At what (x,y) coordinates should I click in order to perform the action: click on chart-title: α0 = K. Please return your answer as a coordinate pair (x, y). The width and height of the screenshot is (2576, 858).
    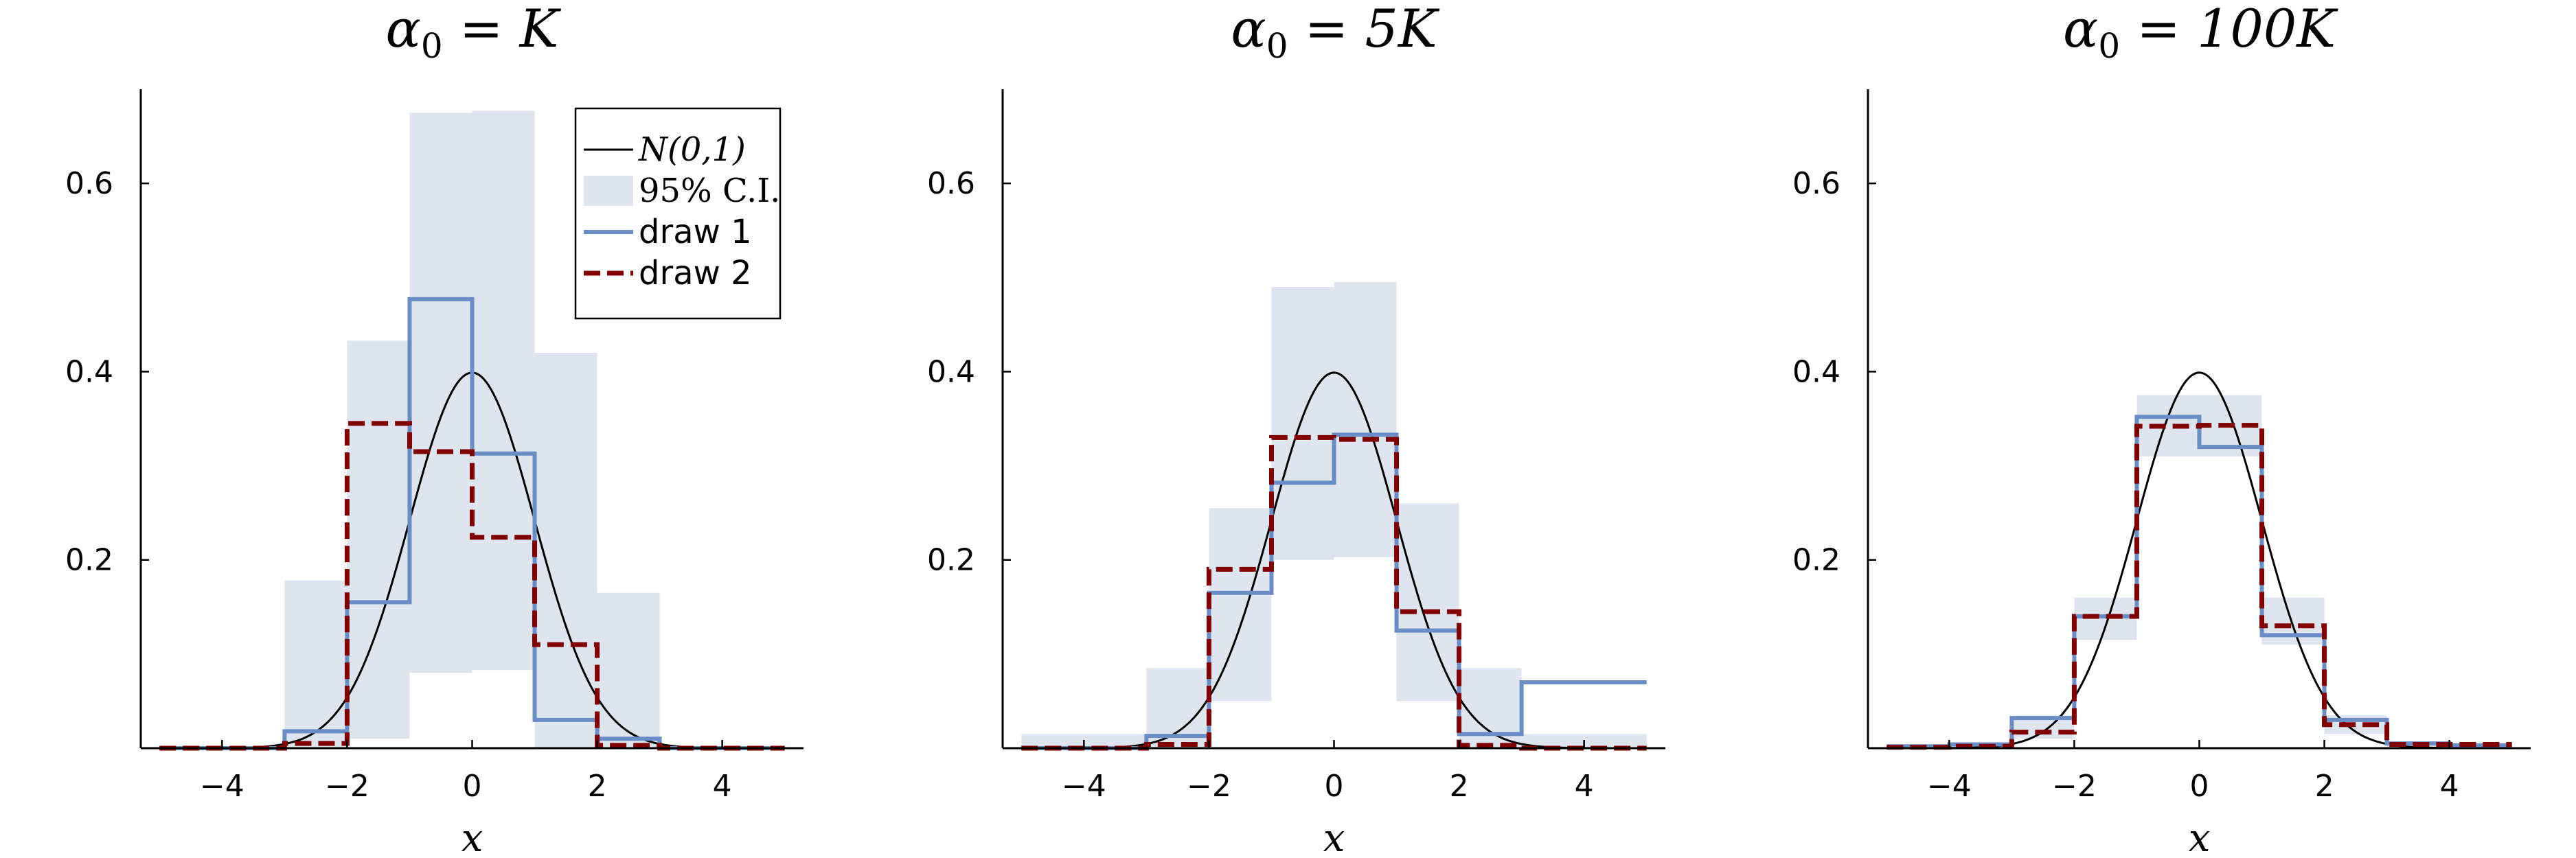
    Looking at the image, I should click on (474, 33).